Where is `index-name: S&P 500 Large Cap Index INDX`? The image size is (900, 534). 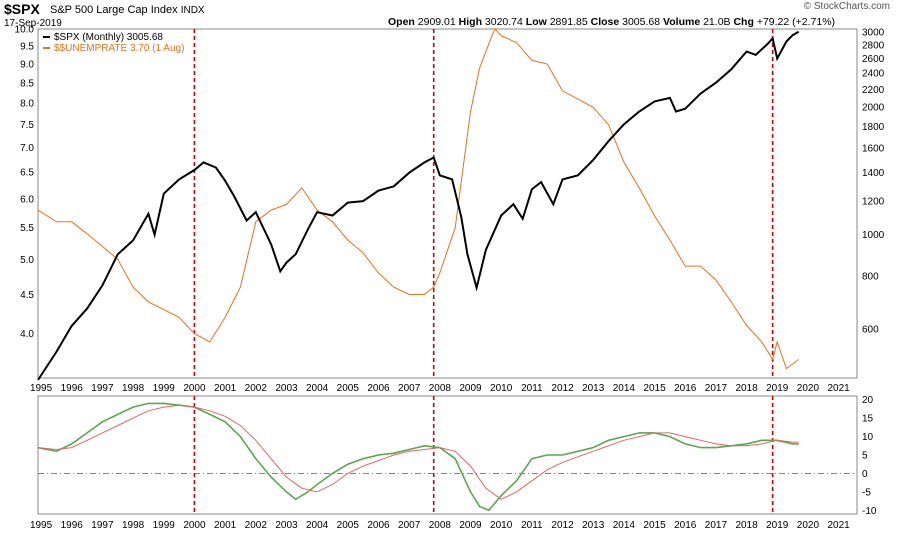
index-name: S&P 500 Large Cap Index INDX is located at coordinates (127, 10).